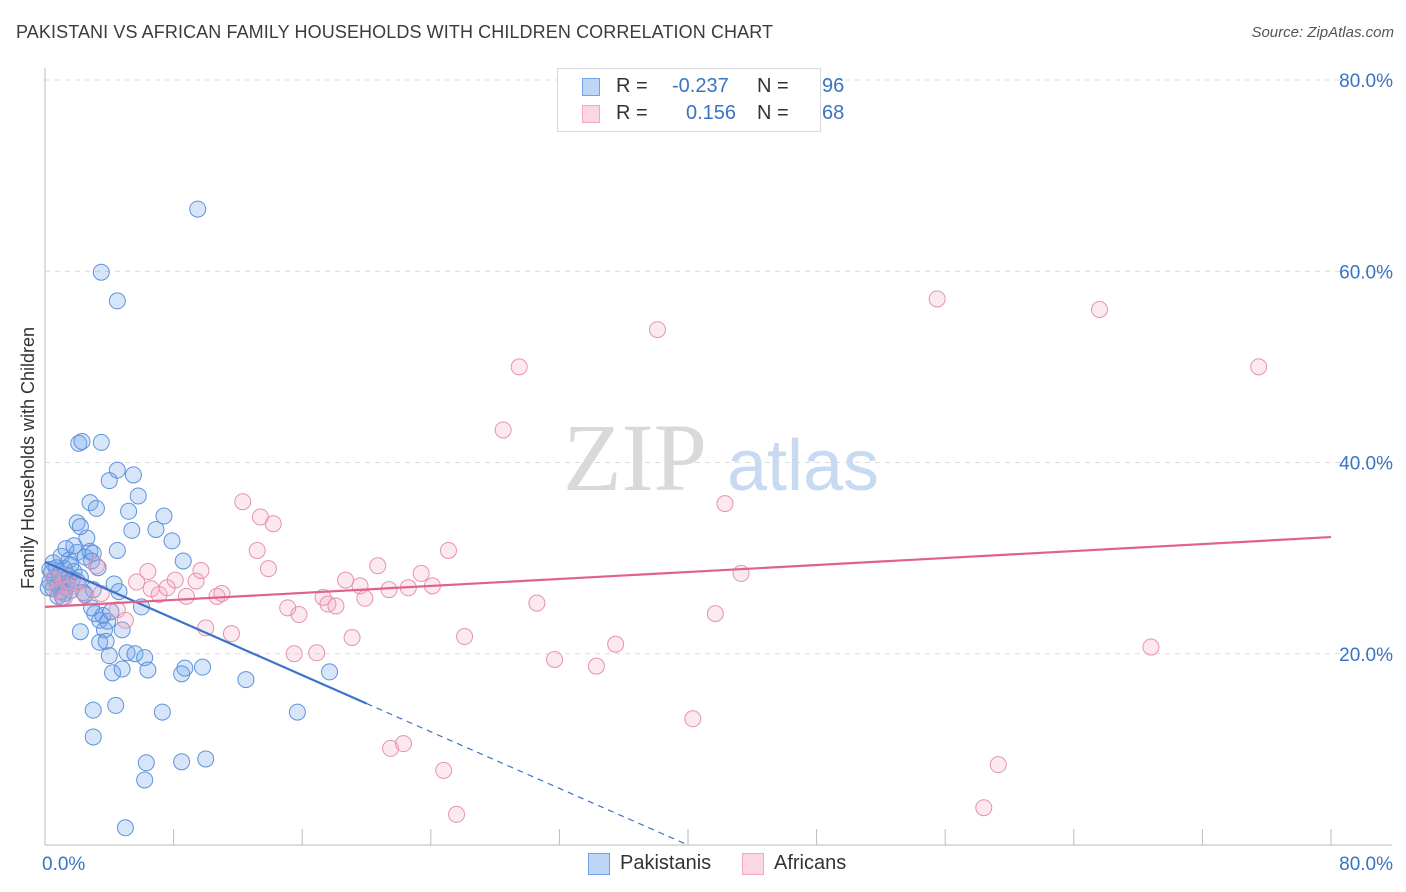 This screenshot has height=892, width=1406. Describe the element at coordinates (1322, 32) in the screenshot. I see `source-credit: Source: ZipAtlas.com` at that location.